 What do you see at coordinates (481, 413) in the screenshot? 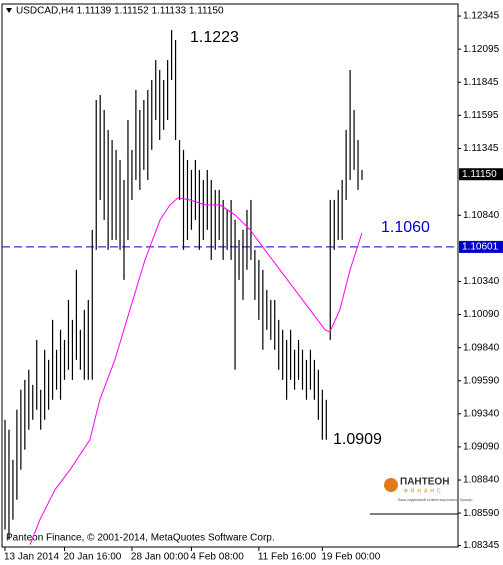
I see `y-tick-label: 1.09340` at bounding box center [481, 413].